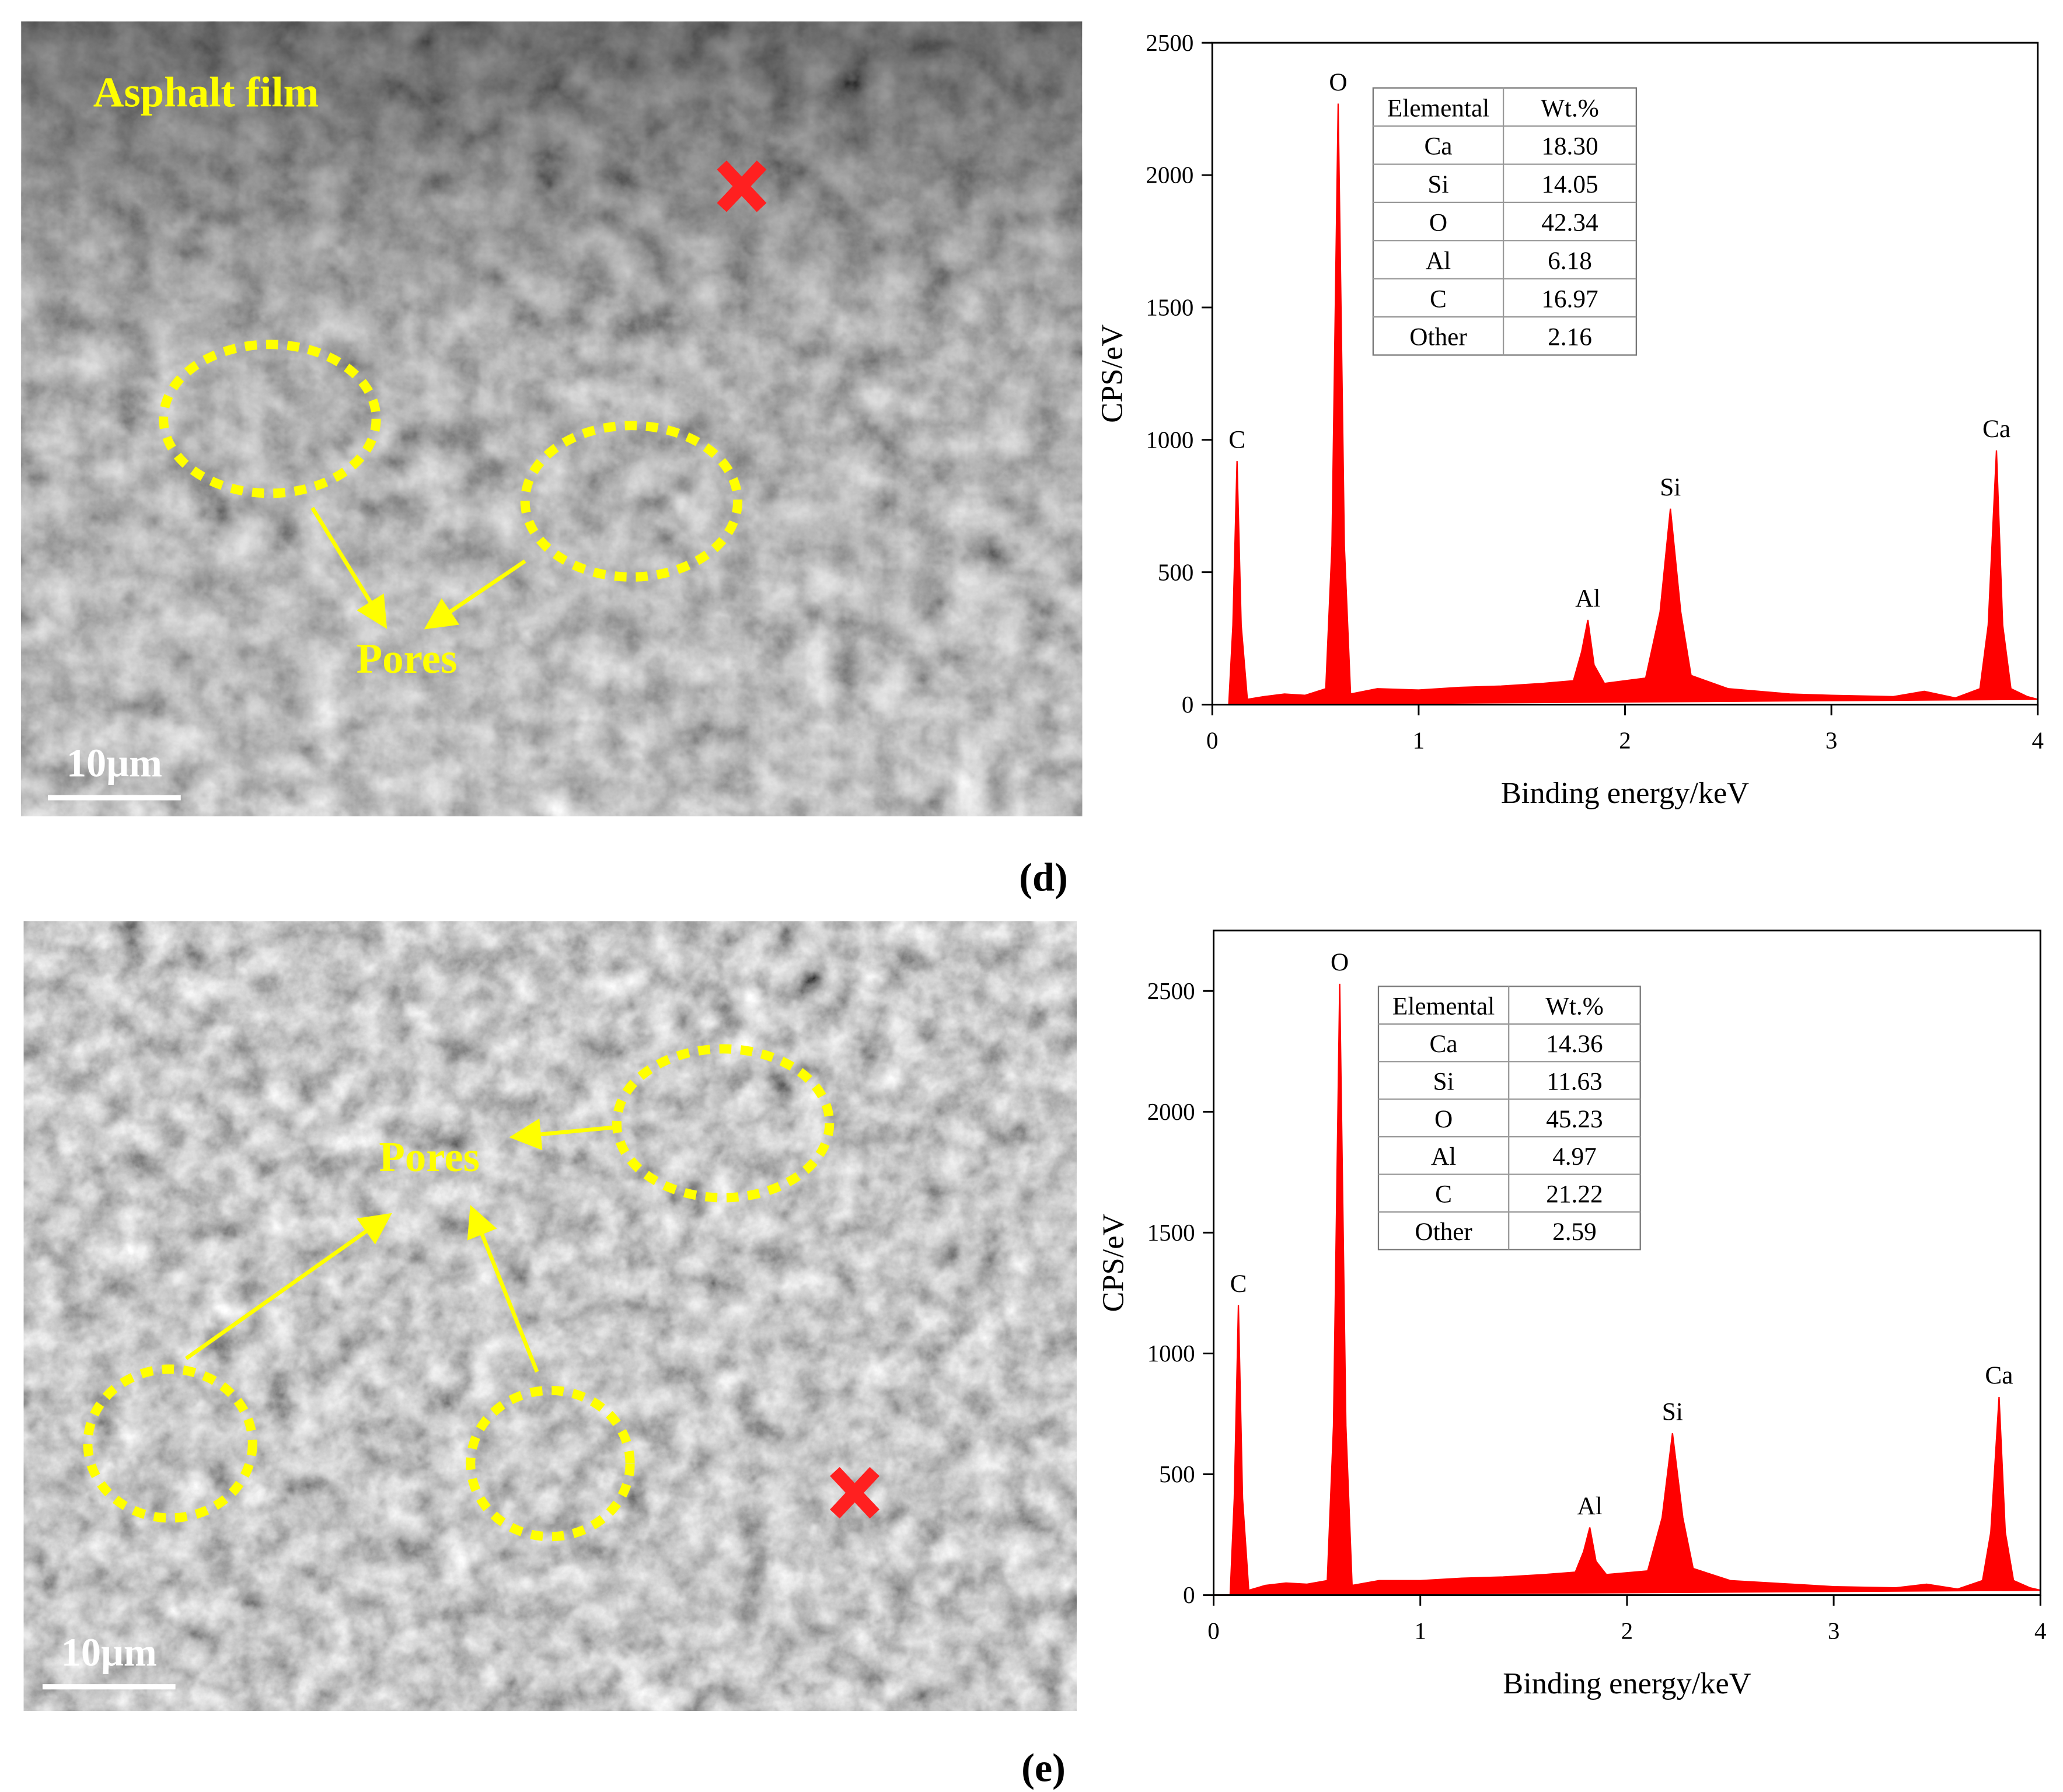  What do you see at coordinates (1569, 223) in the screenshot?
I see `table-cell: 42.34` at bounding box center [1569, 223].